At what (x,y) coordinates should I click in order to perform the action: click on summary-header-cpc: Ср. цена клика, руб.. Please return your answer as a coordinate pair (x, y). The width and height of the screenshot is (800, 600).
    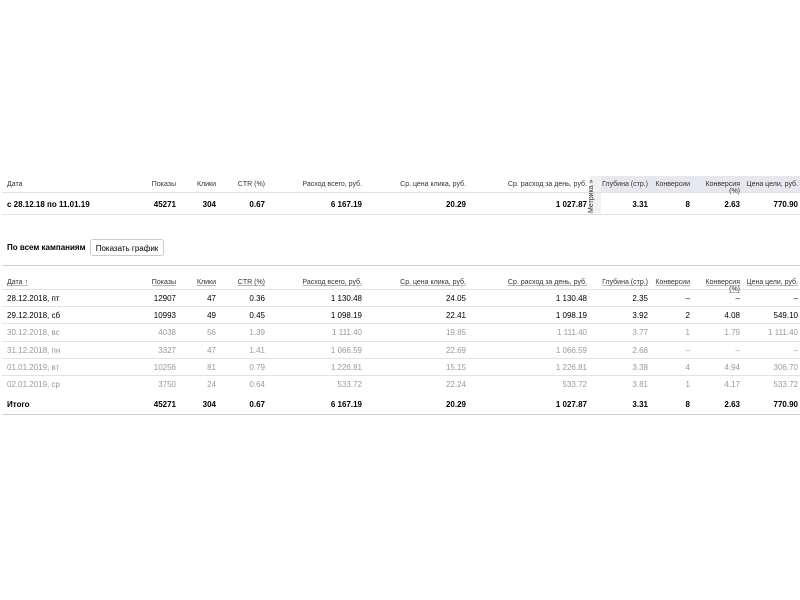
    Looking at the image, I should click on (433, 184).